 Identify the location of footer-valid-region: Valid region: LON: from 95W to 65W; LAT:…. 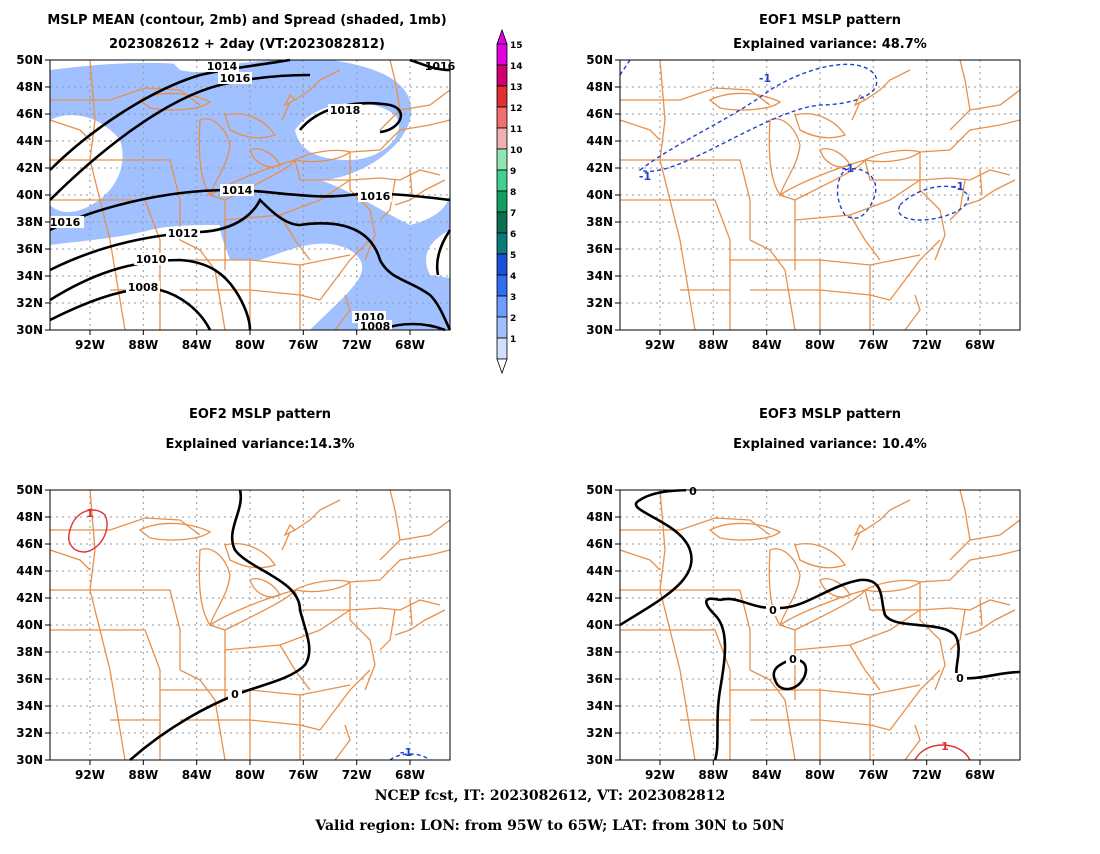
(550, 826).